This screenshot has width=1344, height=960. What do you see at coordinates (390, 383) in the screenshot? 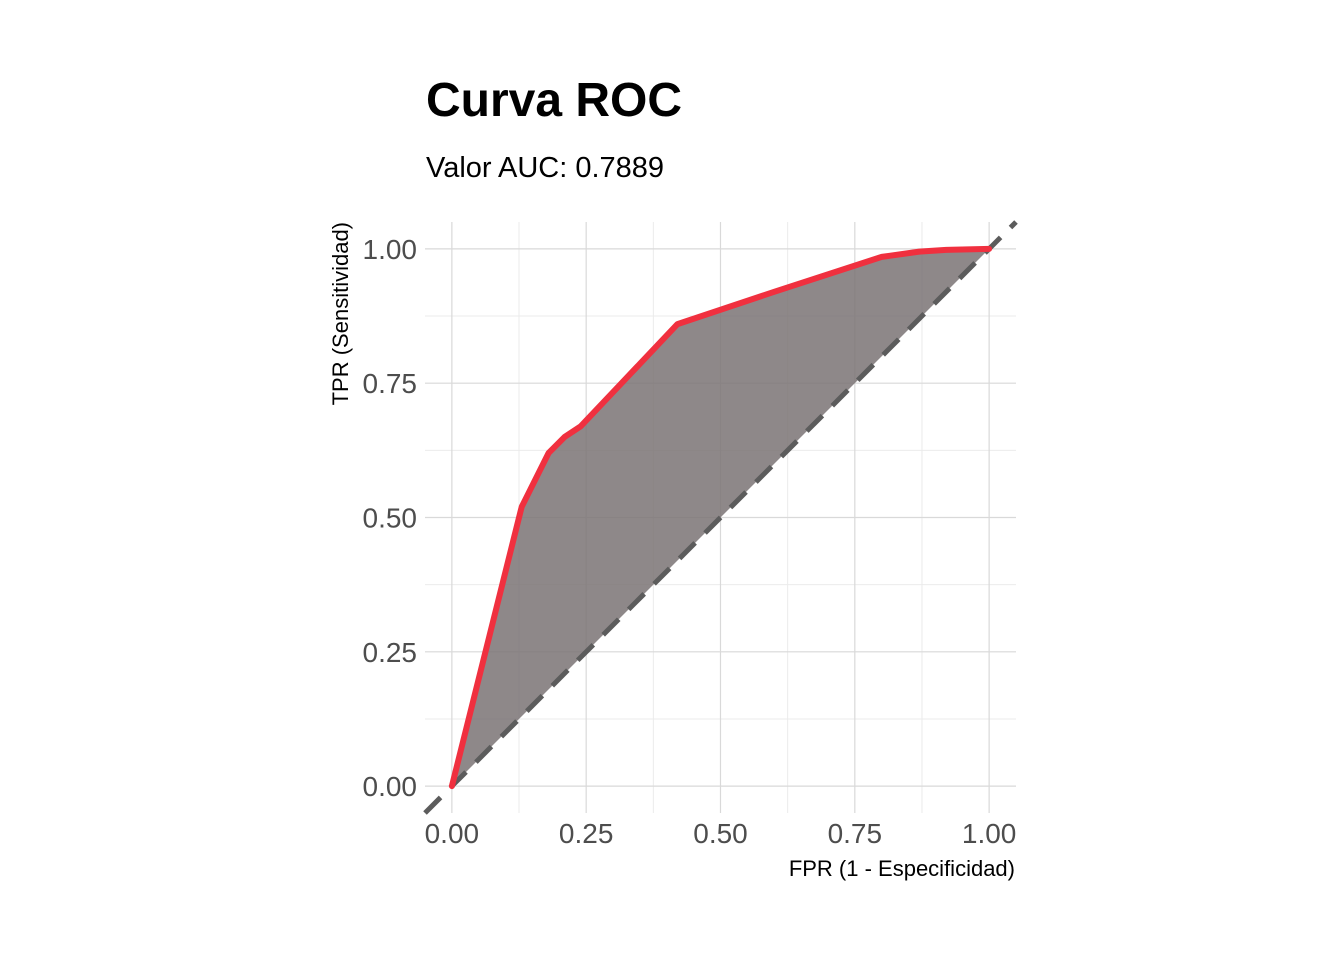
I see `y-tick-label: 0.75` at bounding box center [390, 383].